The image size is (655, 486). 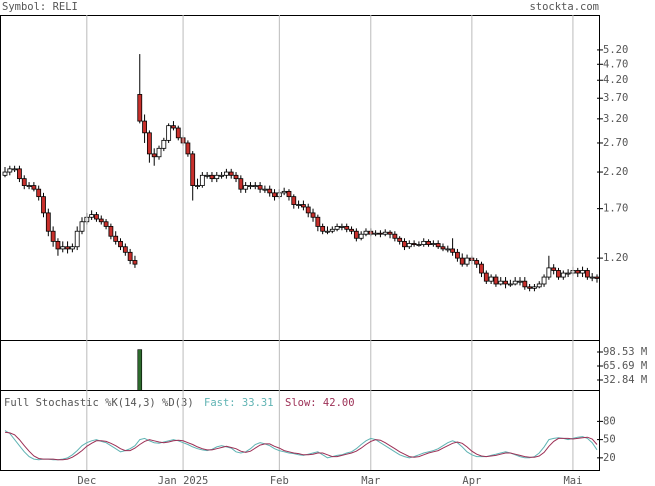 I want to click on y-tick-label: 1.70, so click(x=615, y=209).